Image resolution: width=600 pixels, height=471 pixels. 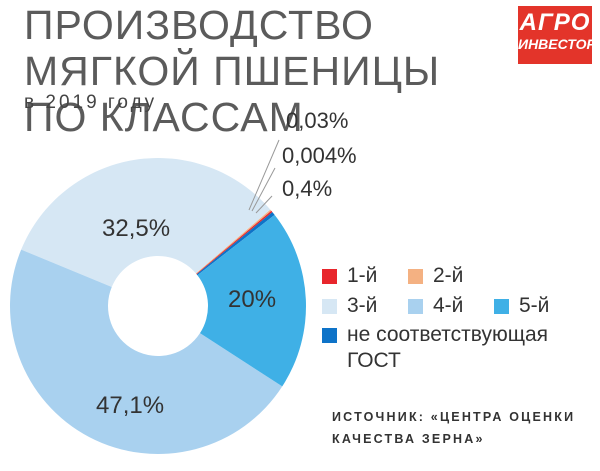 I want to click on legend-label-6: не соответствующая ГОСТ, so click(x=448, y=347).